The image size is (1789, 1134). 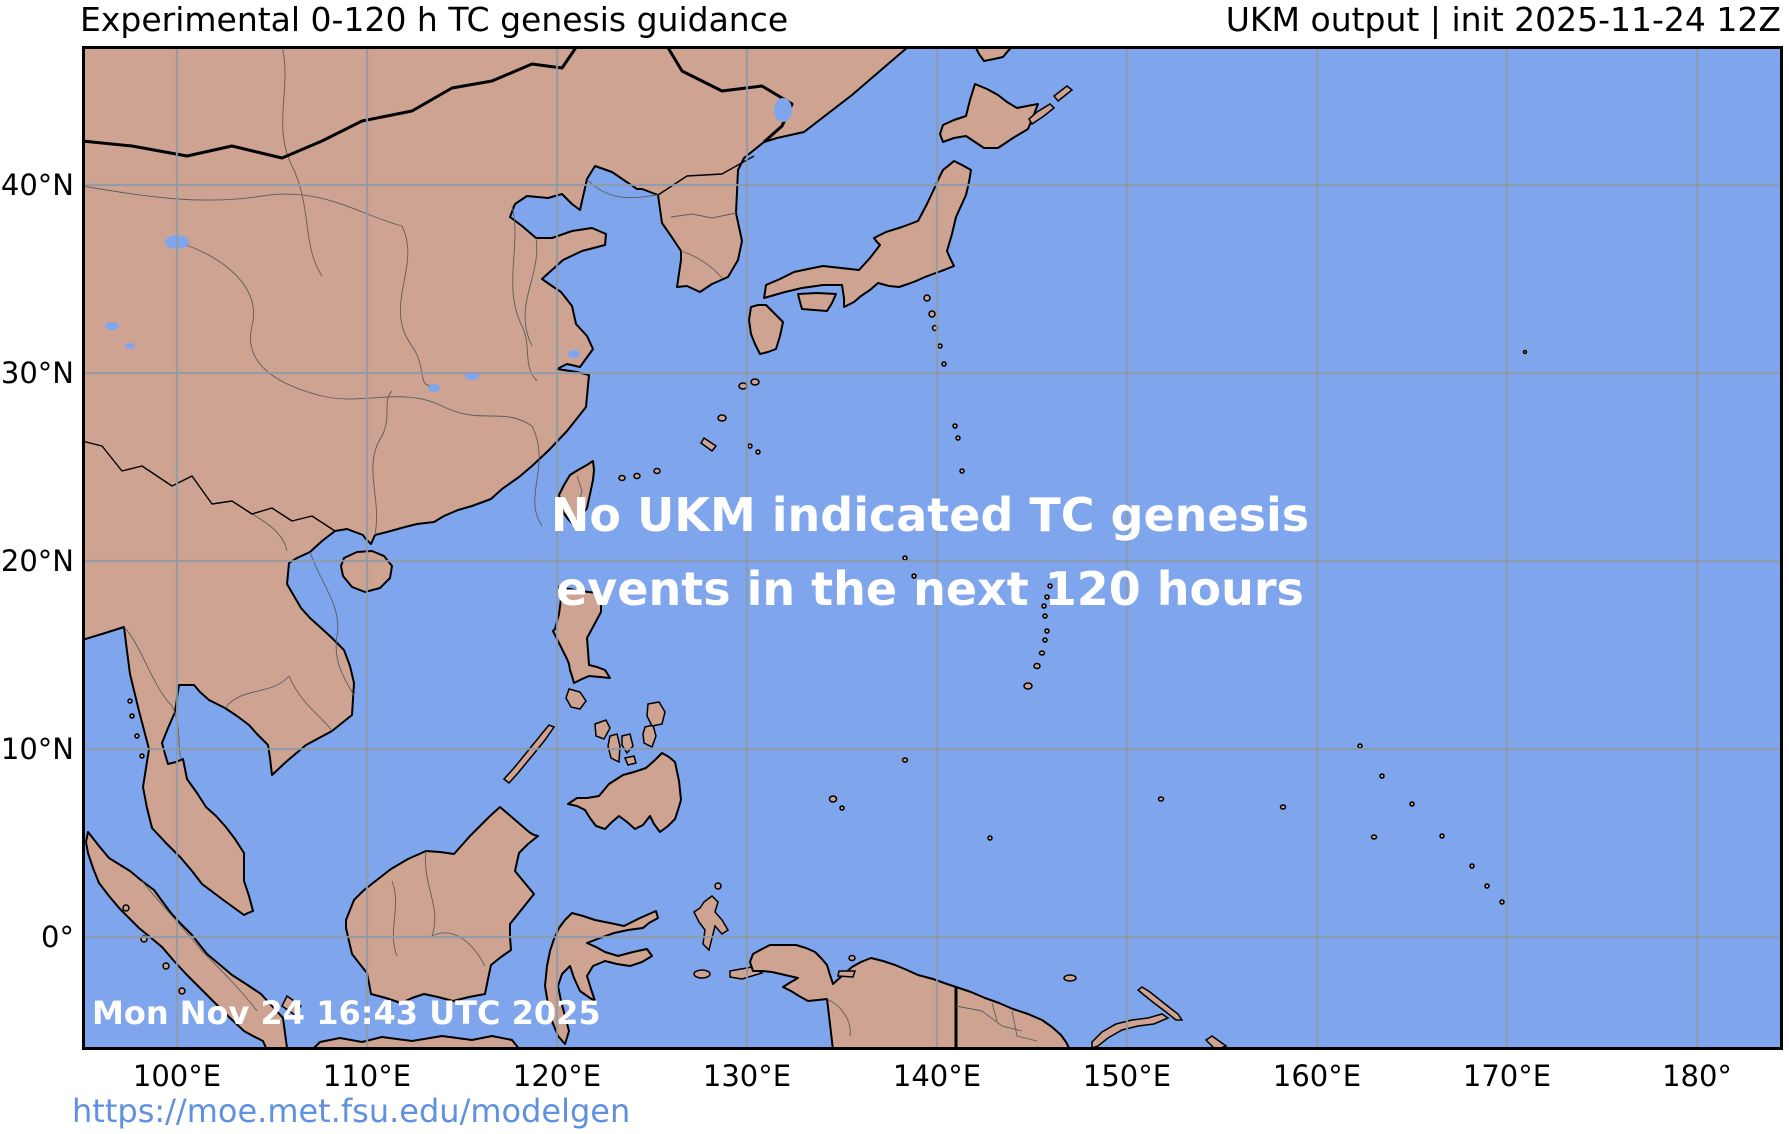 What do you see at coordinates (930, 589) in the screenshot?
I see `no-genesis-message-line2: events in the next 120 hours` at bounding box center [930, 589].